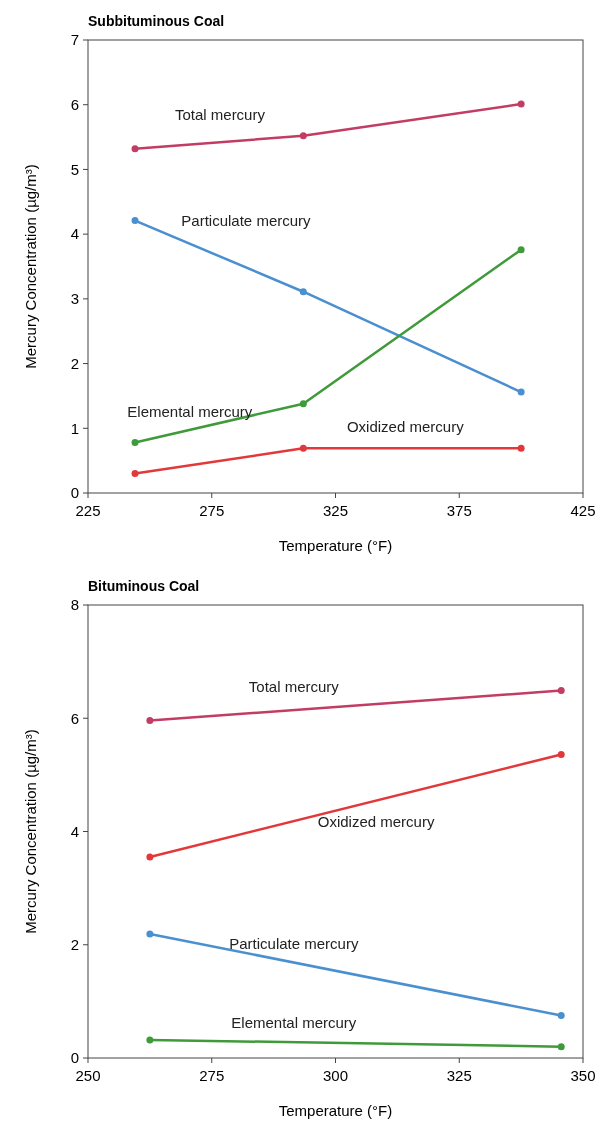 Image resolution: width=613 pixels, height=1148 pixels. I want to click on x-tick-label: 225, so click(88, 510).